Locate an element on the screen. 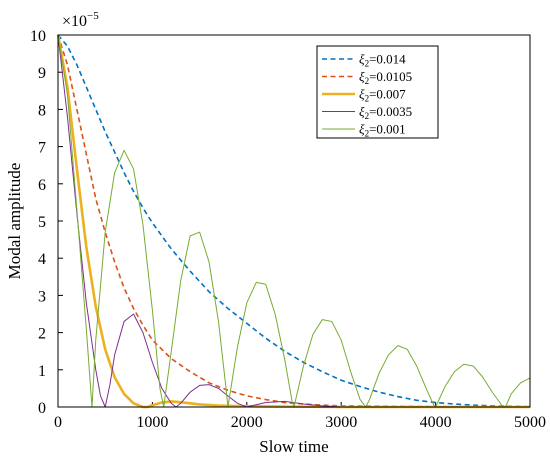  legend-value: =0.0035 is located at coordinates (390, 111).